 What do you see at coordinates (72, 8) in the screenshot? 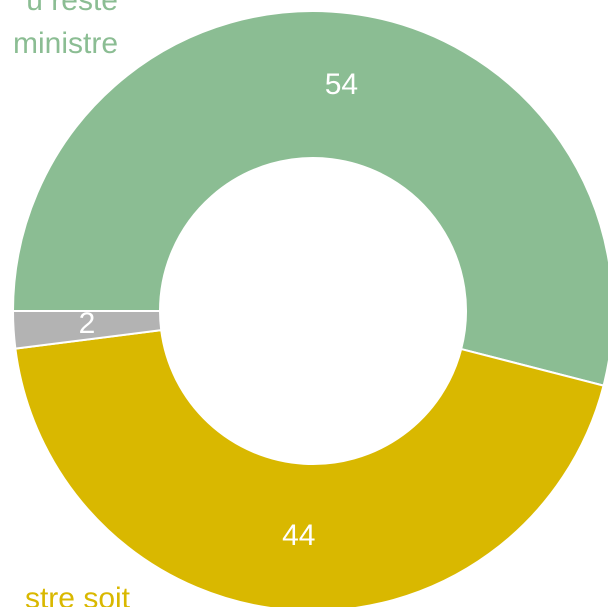
I see `category-label: u reste` at bounding box center [72, 8].